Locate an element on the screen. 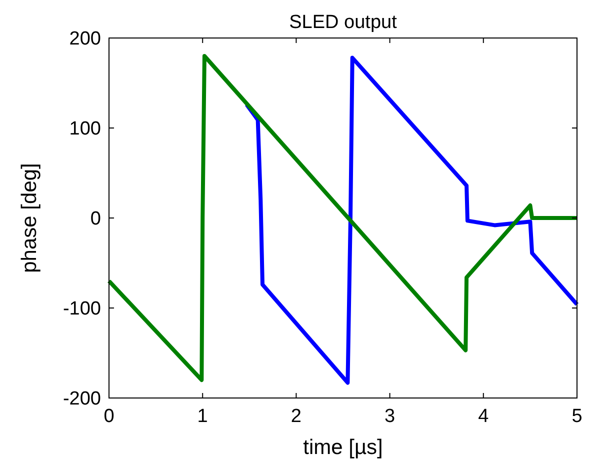 The width and height of the screenshot is (590, 472). x-tick-label: 2 is located at coordinates (296, 416).